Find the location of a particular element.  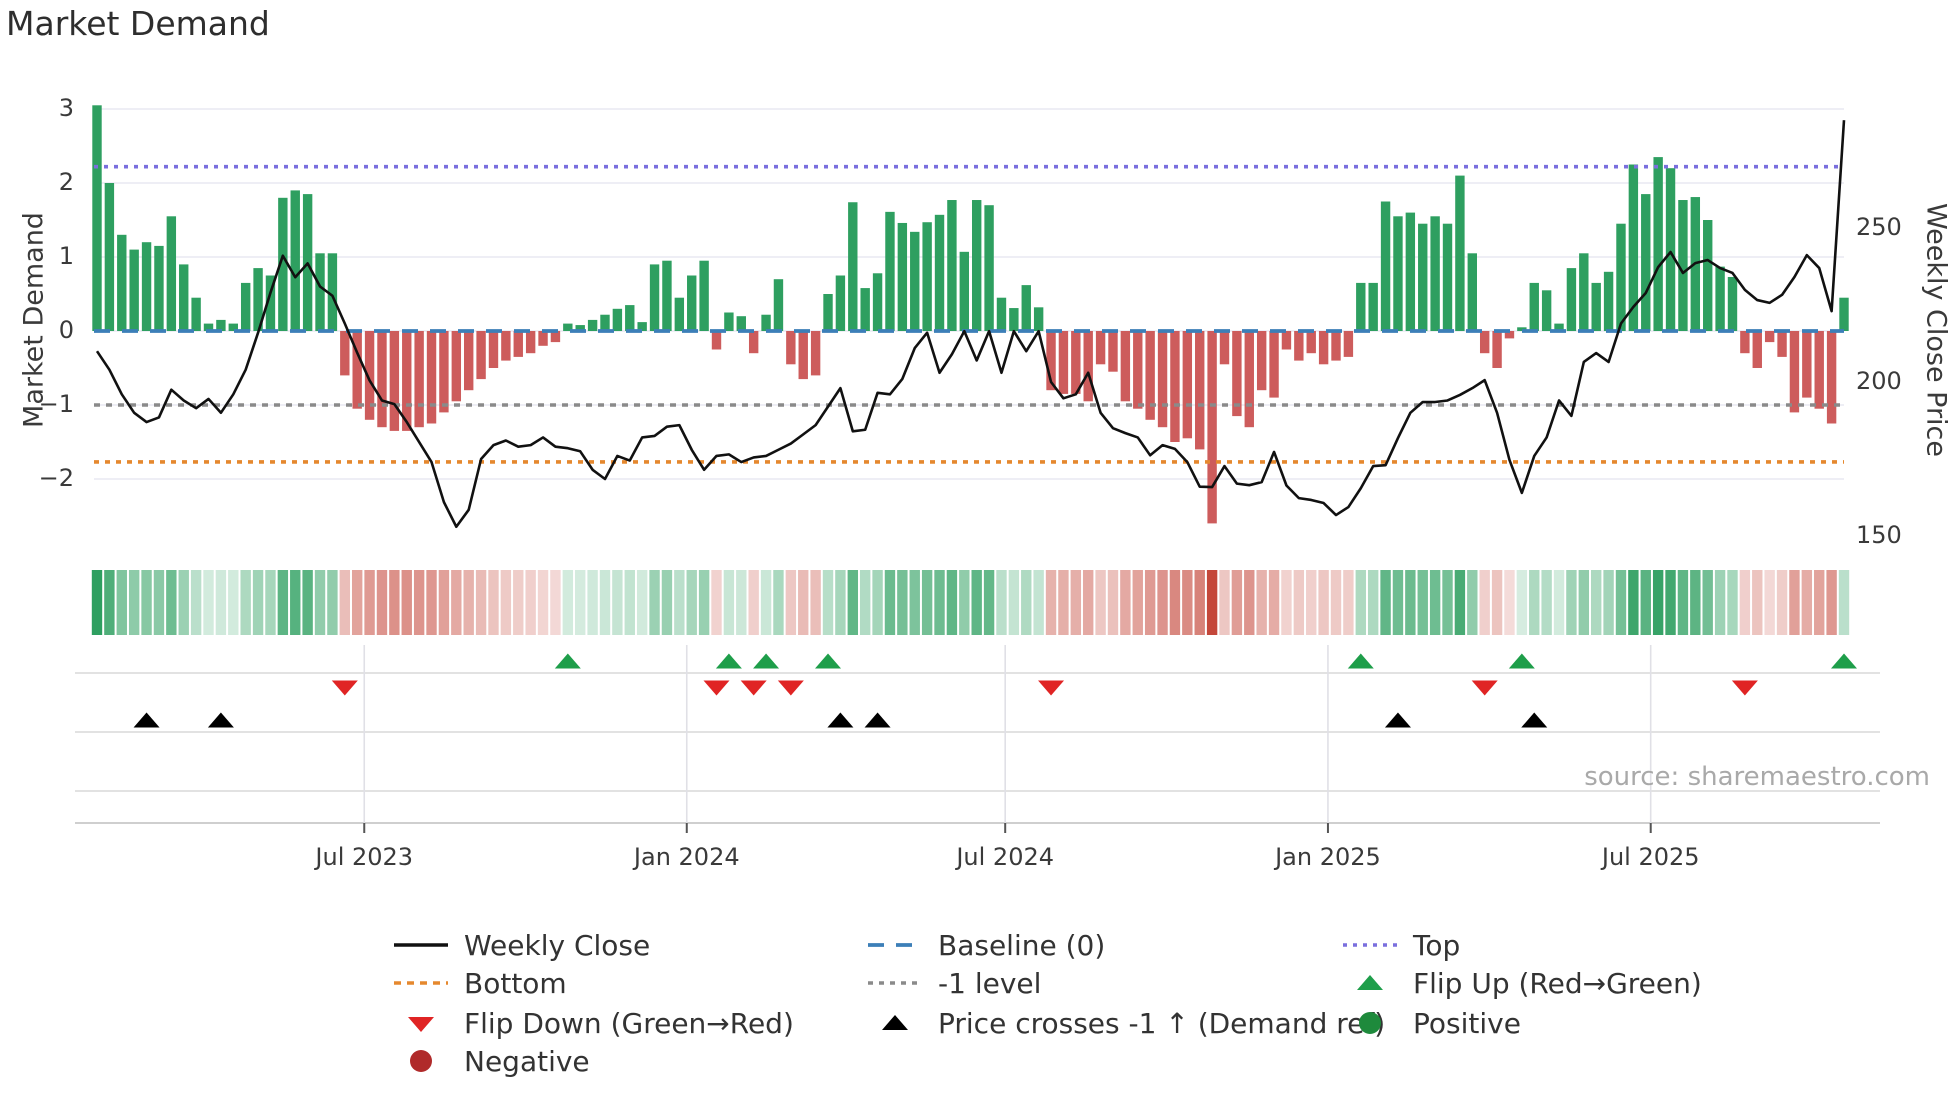

legend-item: Weekly Close is located at coordinates (521, 945).